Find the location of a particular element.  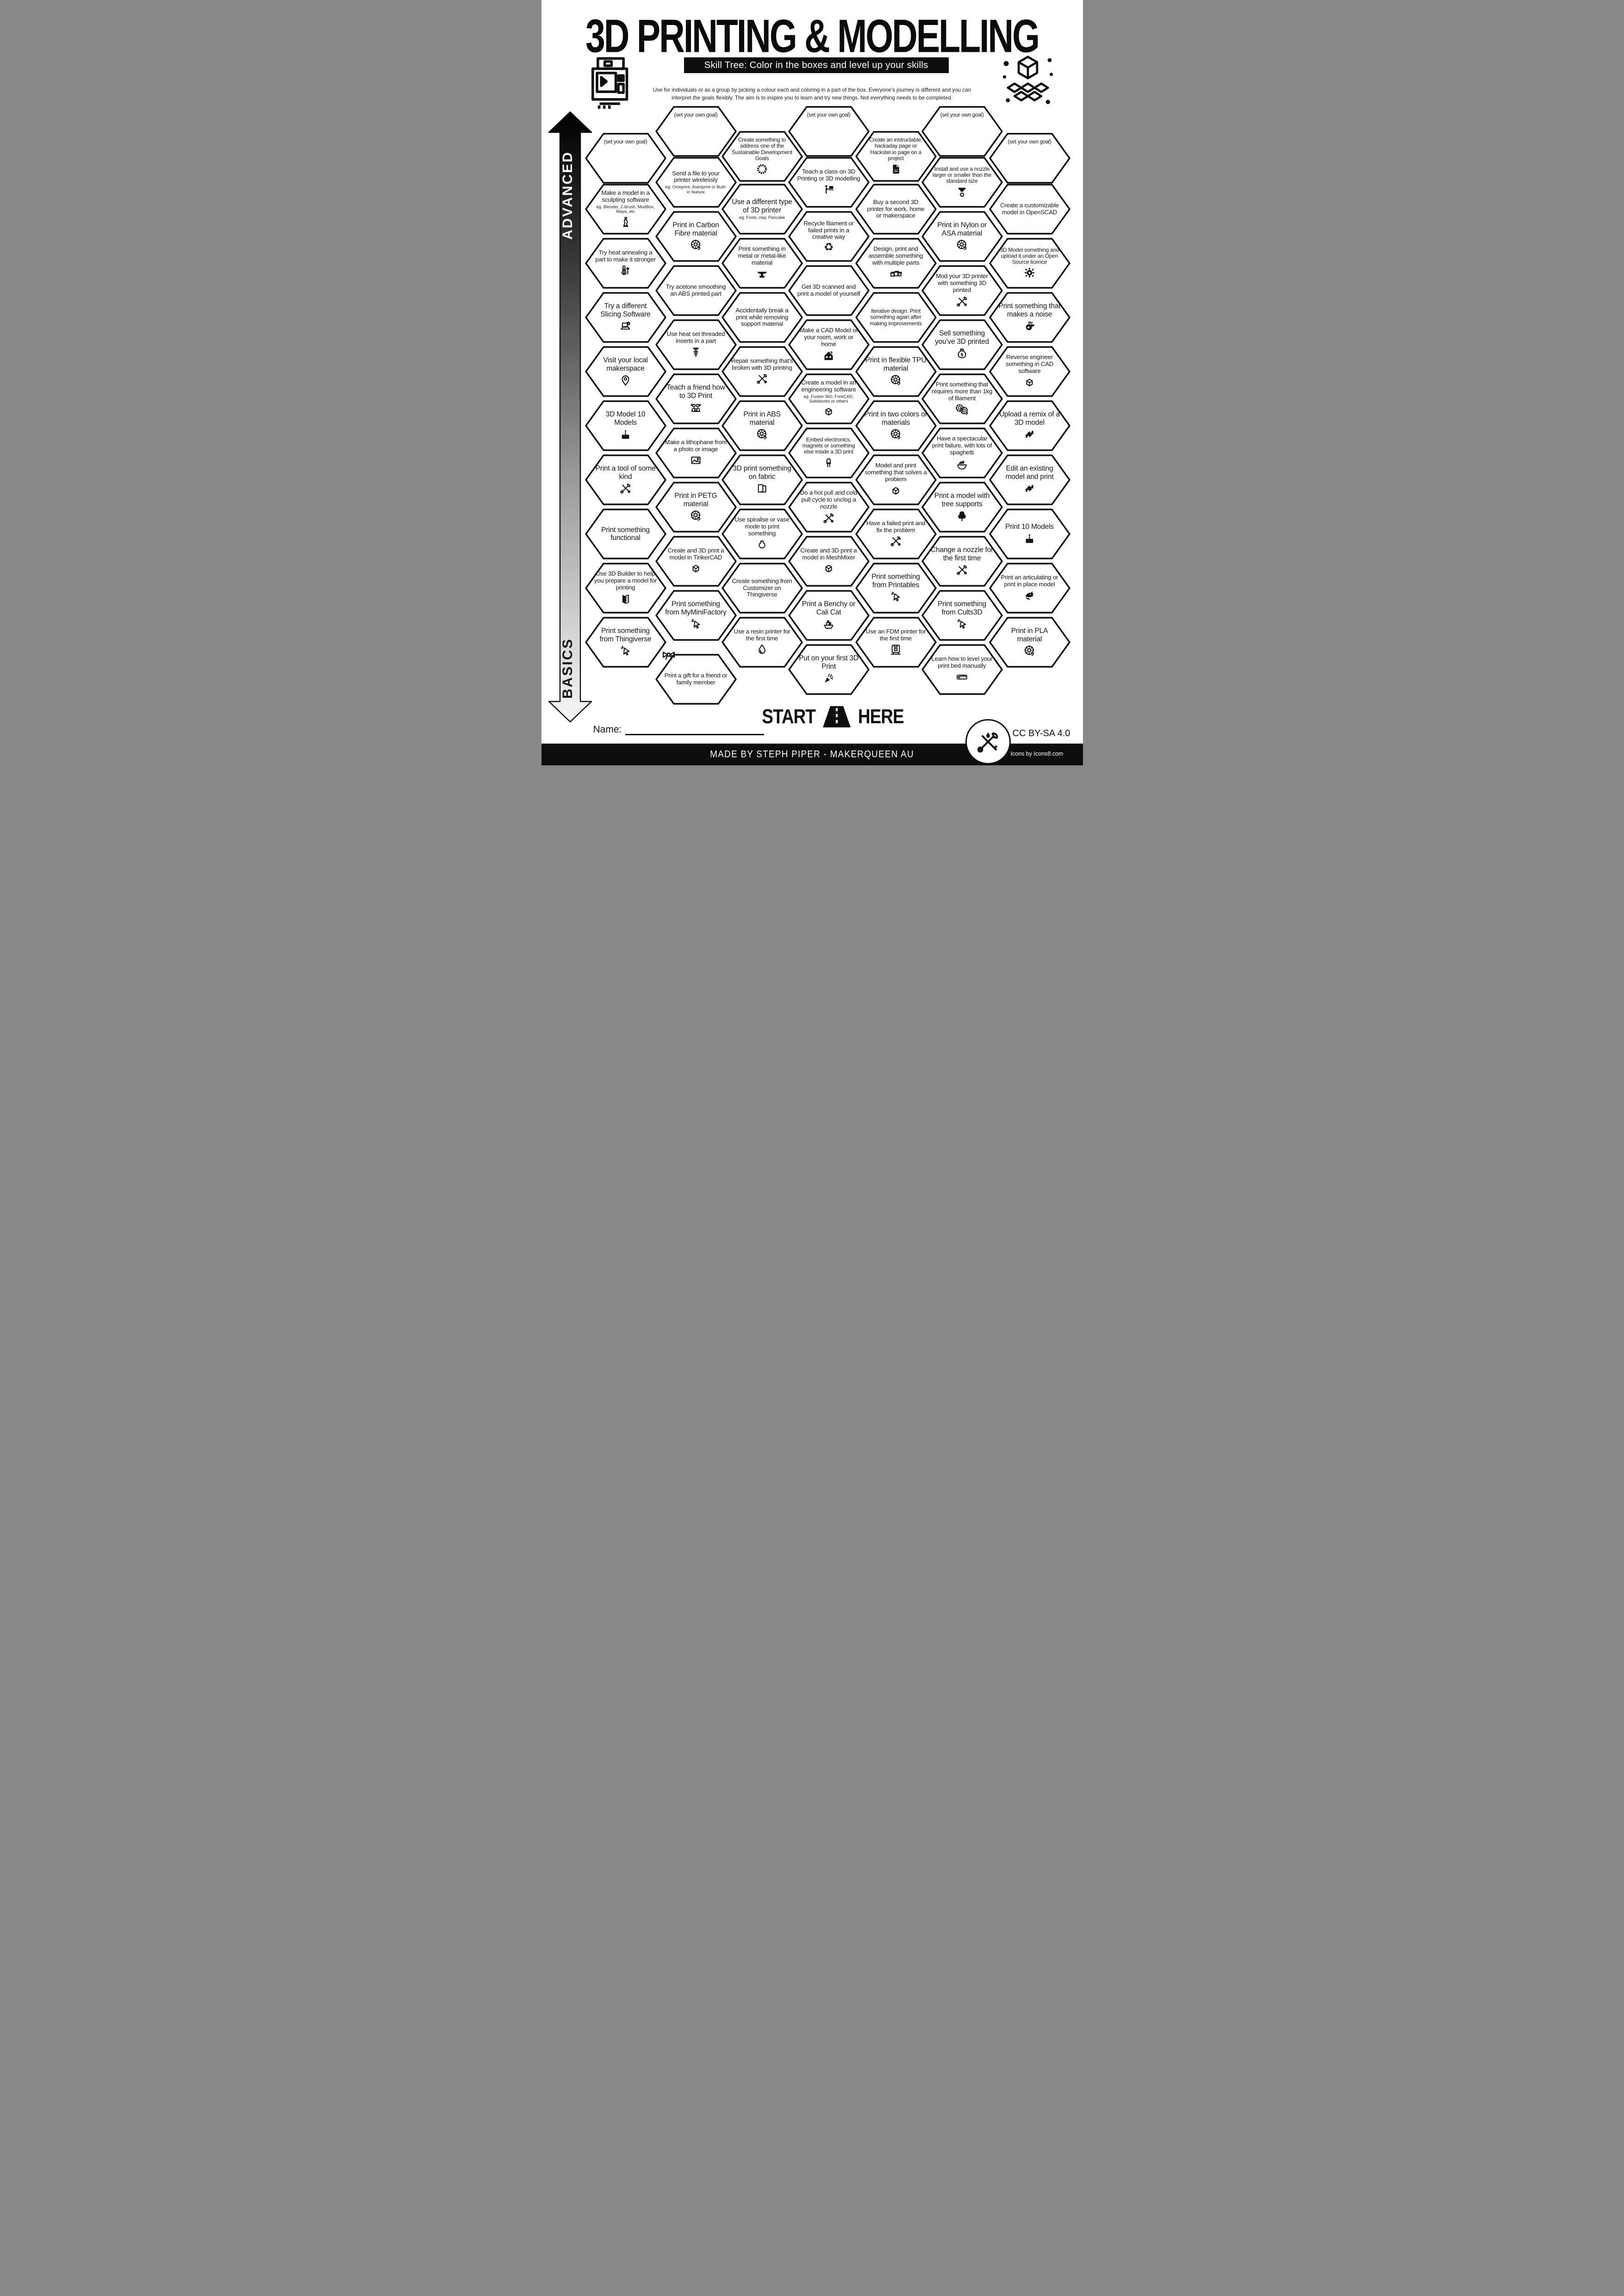

hex-print-in-nylon-or-asa-material: Print in Nylon or ASA material is located at coordinates (962, 237).